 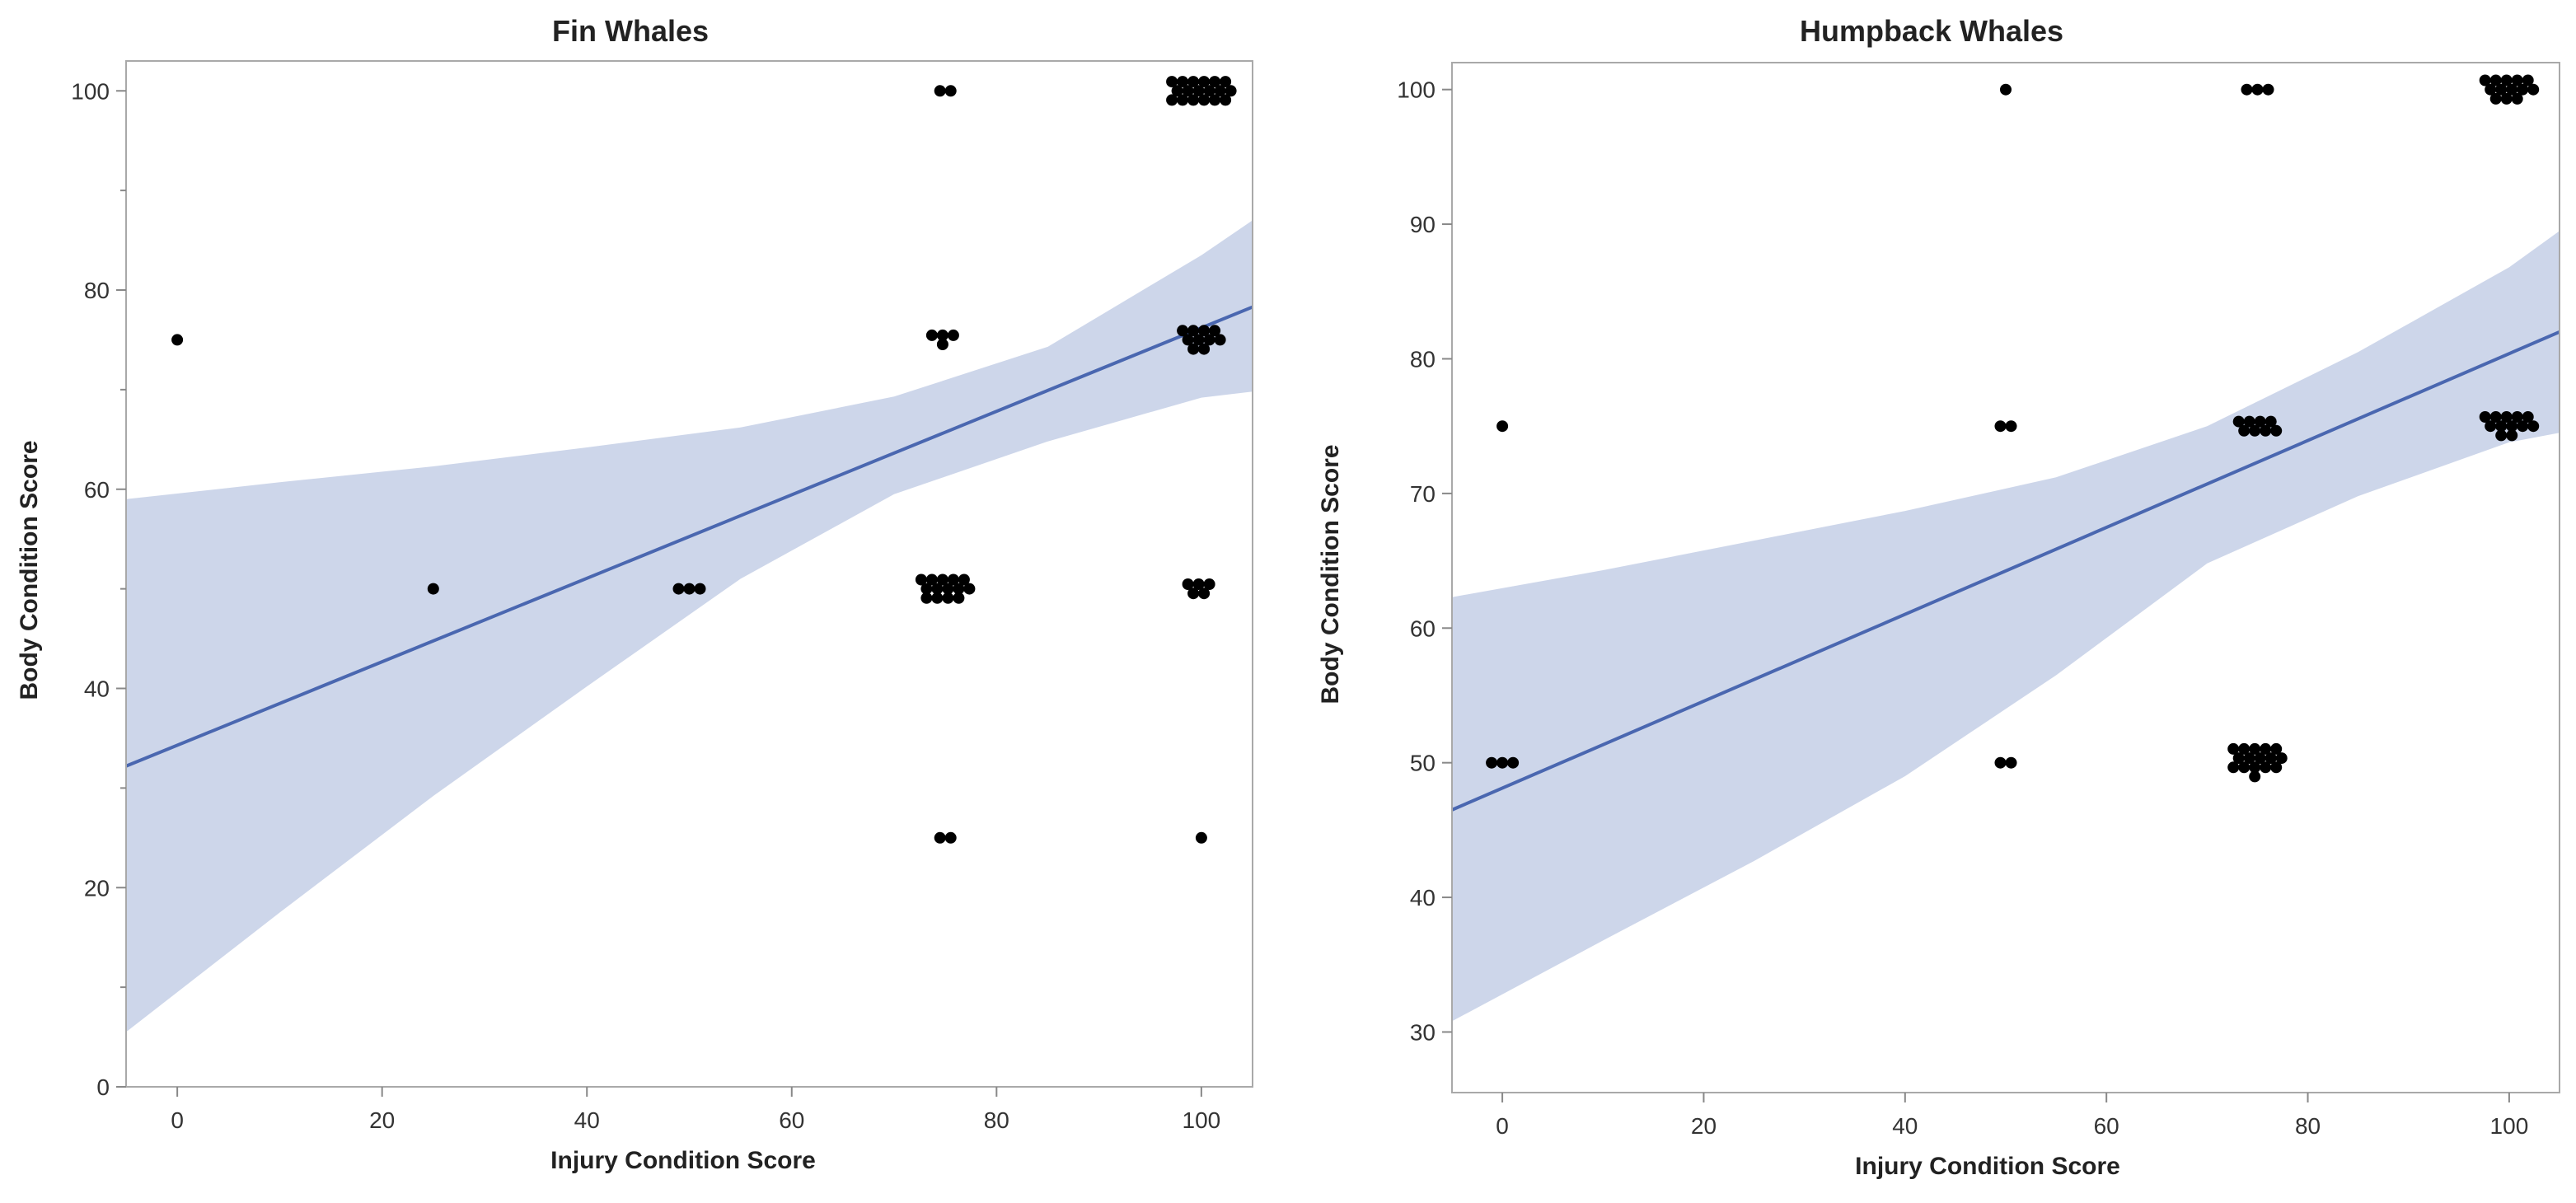 I want to click on x-tick-label: 60, so click(x=2106, y=1126).